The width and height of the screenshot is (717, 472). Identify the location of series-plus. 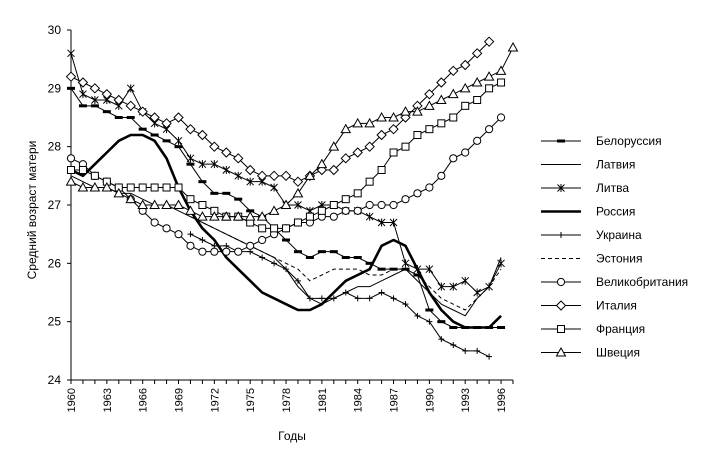
(340, 295).